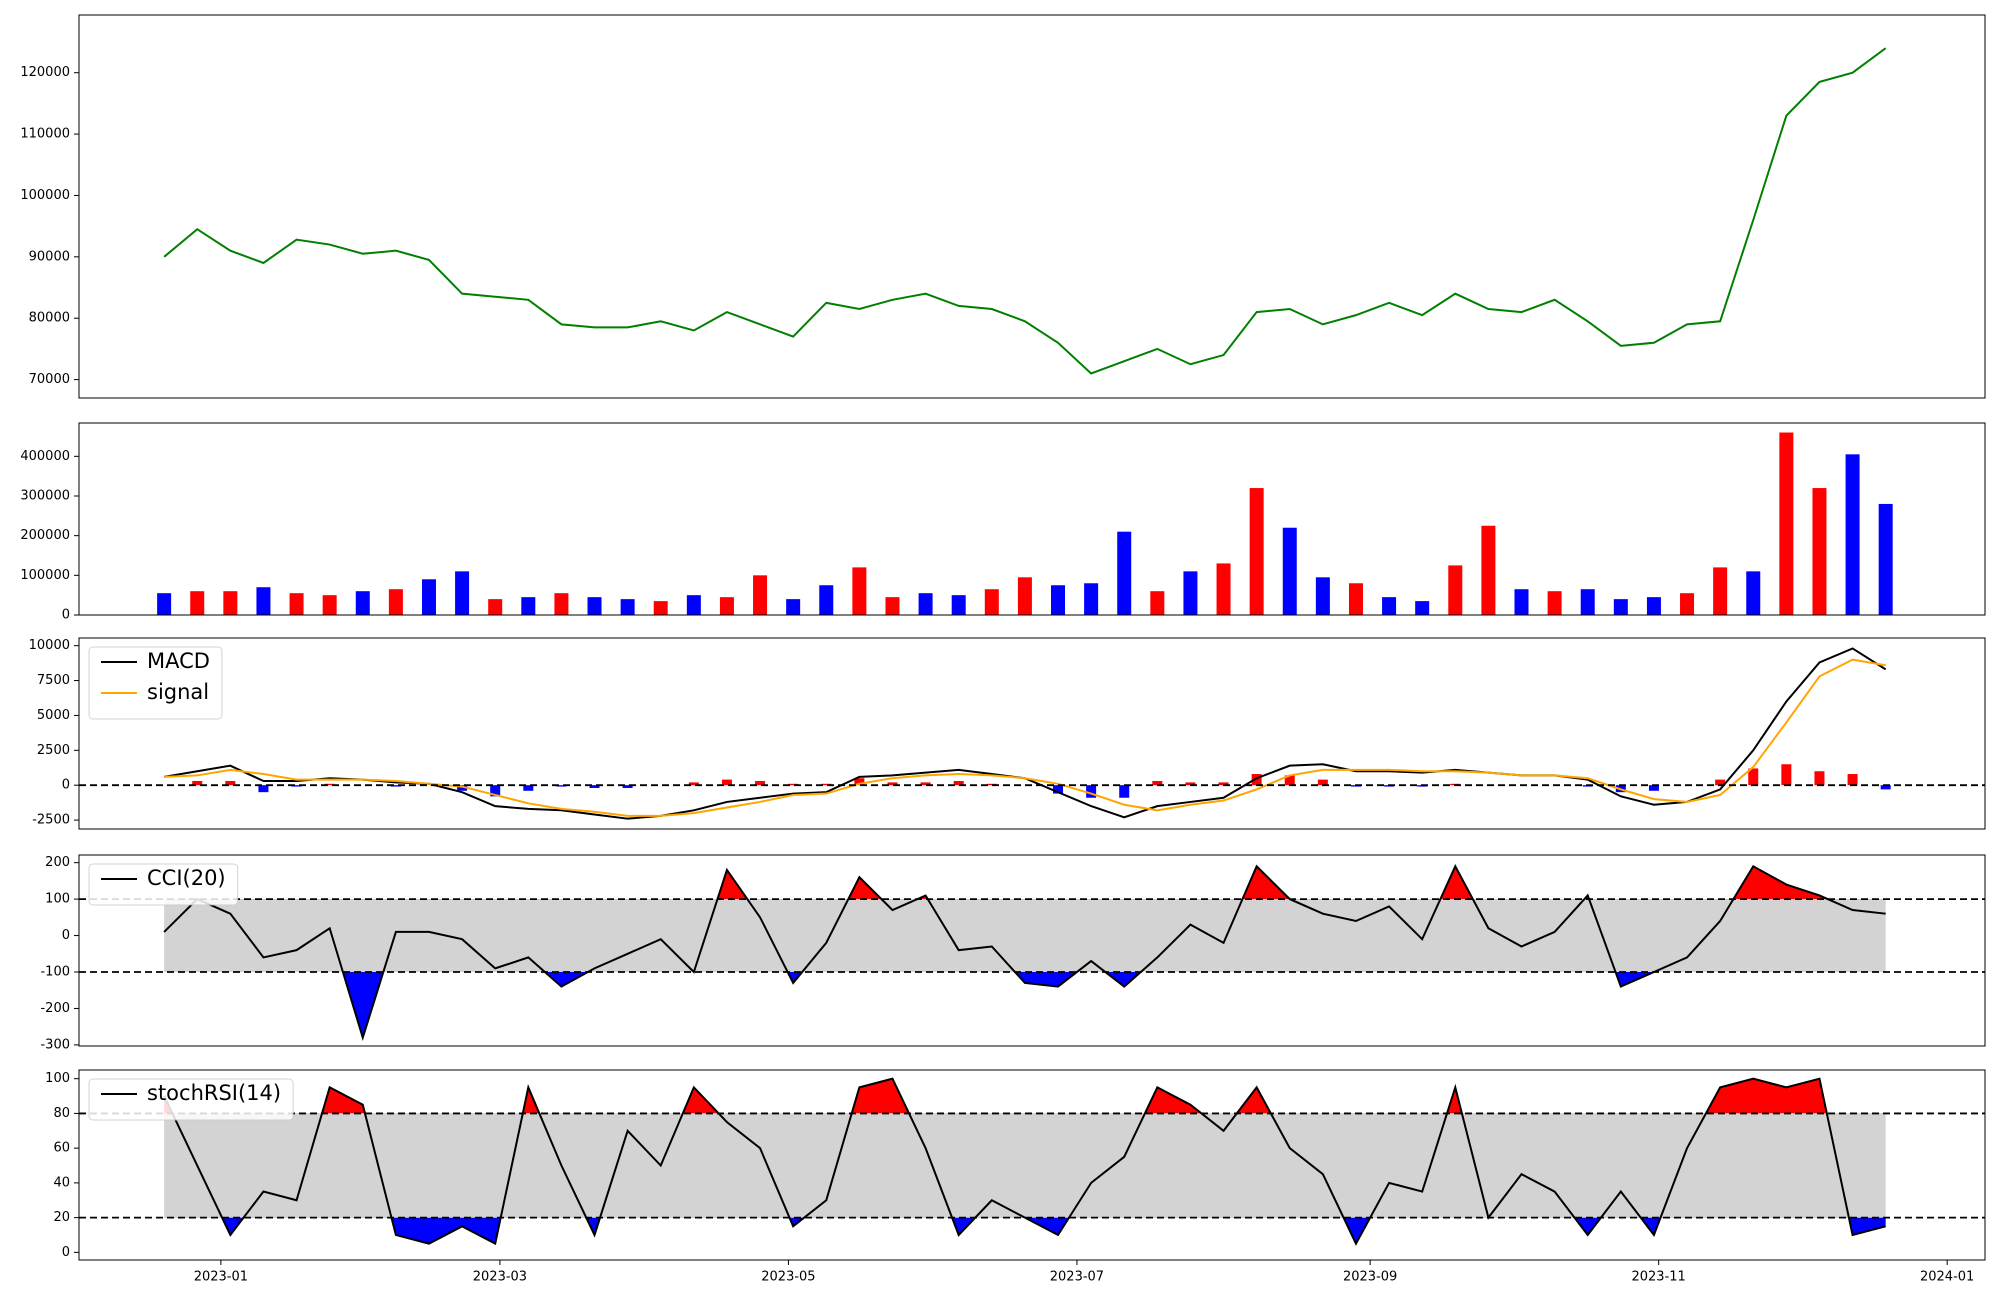 This screenshot has width=2000, height=1300. What do you see at coordinates (1947, 1277) in the screenshot?
I see `x-tick-label: 2024-01` at bounding box center [1947, 1277].